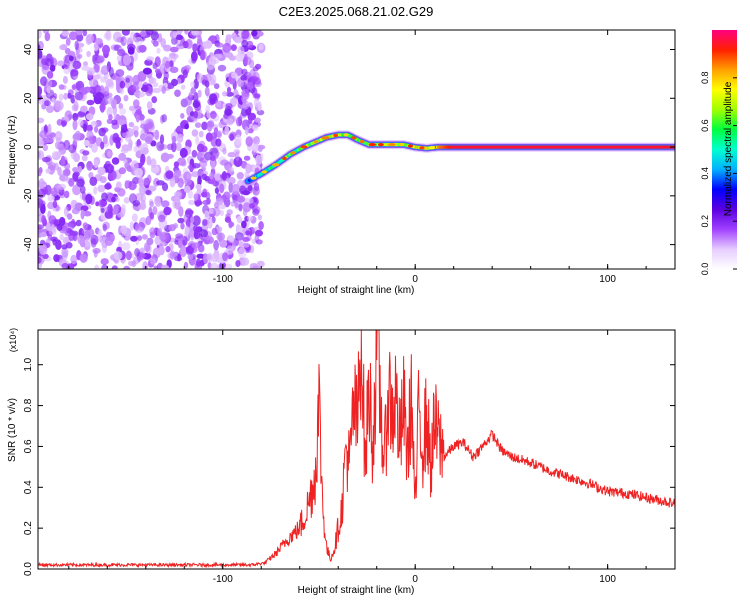 The width and height of the screenshot is (750, 600). Describe the element at coordinates (415, 279) in the screenshot. I see `x-tick-label: 0` at that location.